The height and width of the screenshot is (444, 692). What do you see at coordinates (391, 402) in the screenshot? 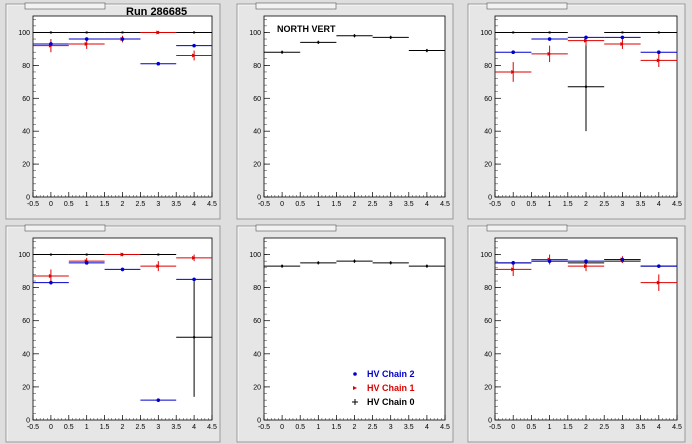
I see `legend-label: HV Chain 0` at bounding box center [391, 402].